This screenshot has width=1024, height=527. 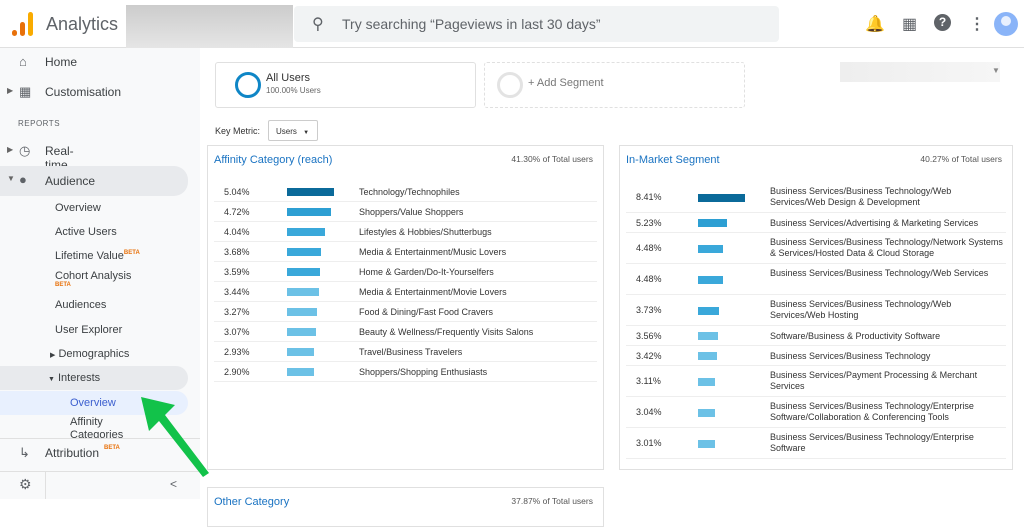 I want to click on row-name: Business Services/Business Technology, so click(x=850, y=355).